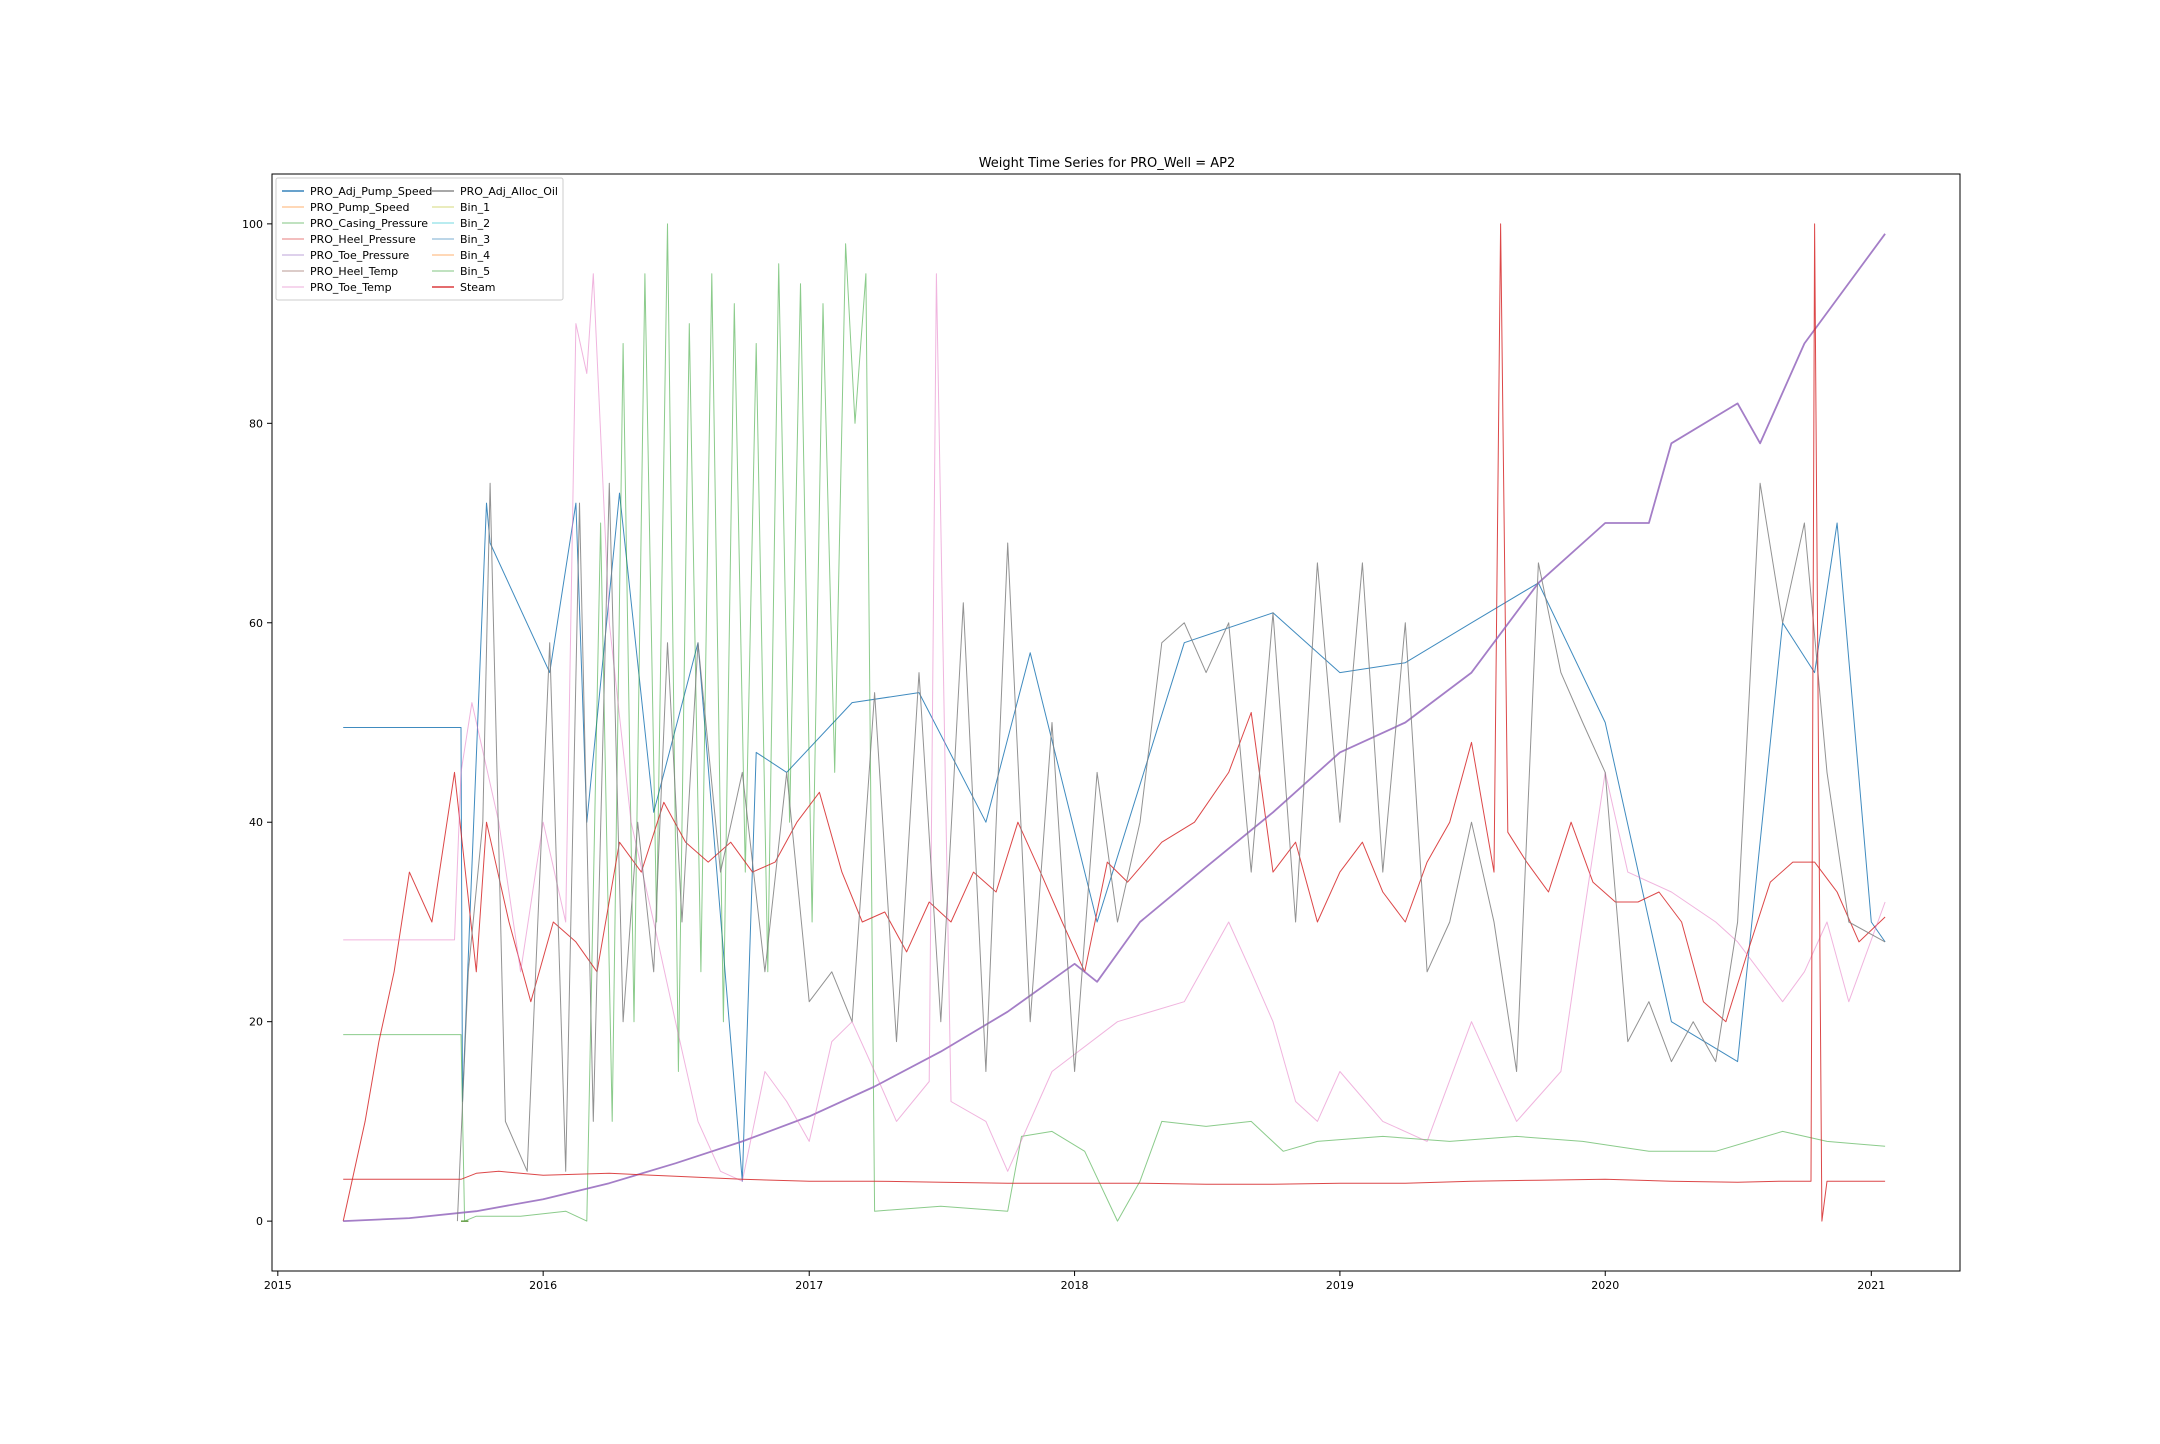  Describe the element at coordinates (1107, 163) in the screenshot. I see `chart-title: Weight Time Series for PRO_Well = AP2` at that location.